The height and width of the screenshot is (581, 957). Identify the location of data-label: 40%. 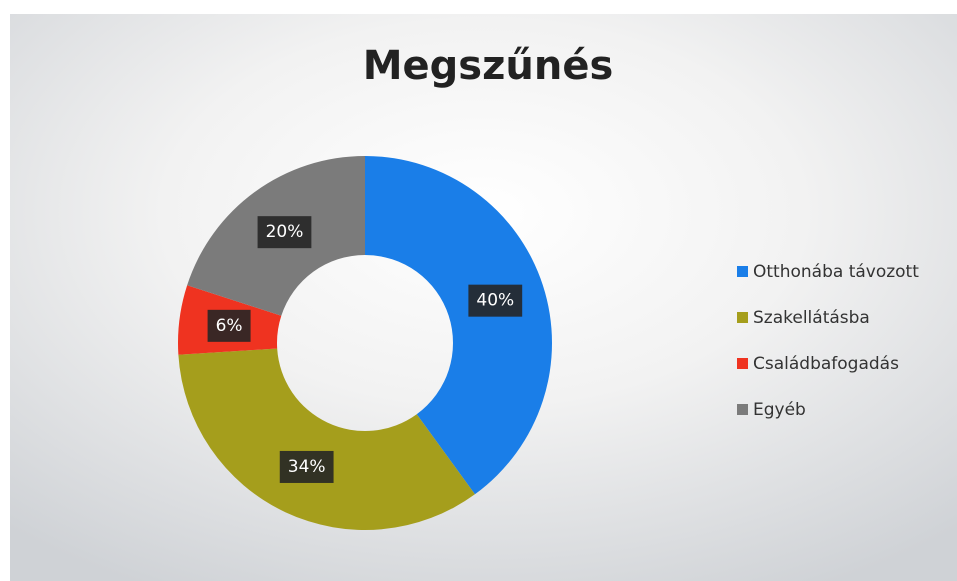
(495, 301).